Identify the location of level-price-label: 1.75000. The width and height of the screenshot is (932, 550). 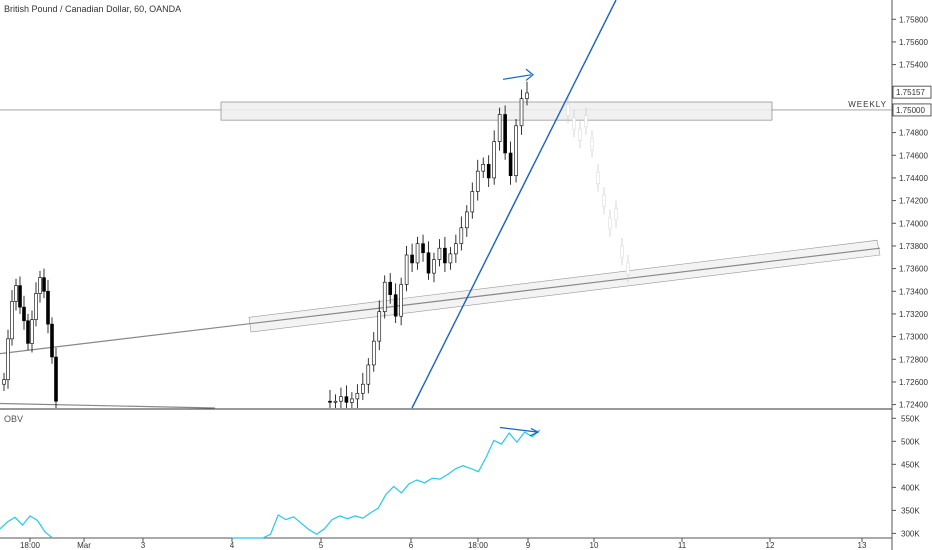
(910, 110).